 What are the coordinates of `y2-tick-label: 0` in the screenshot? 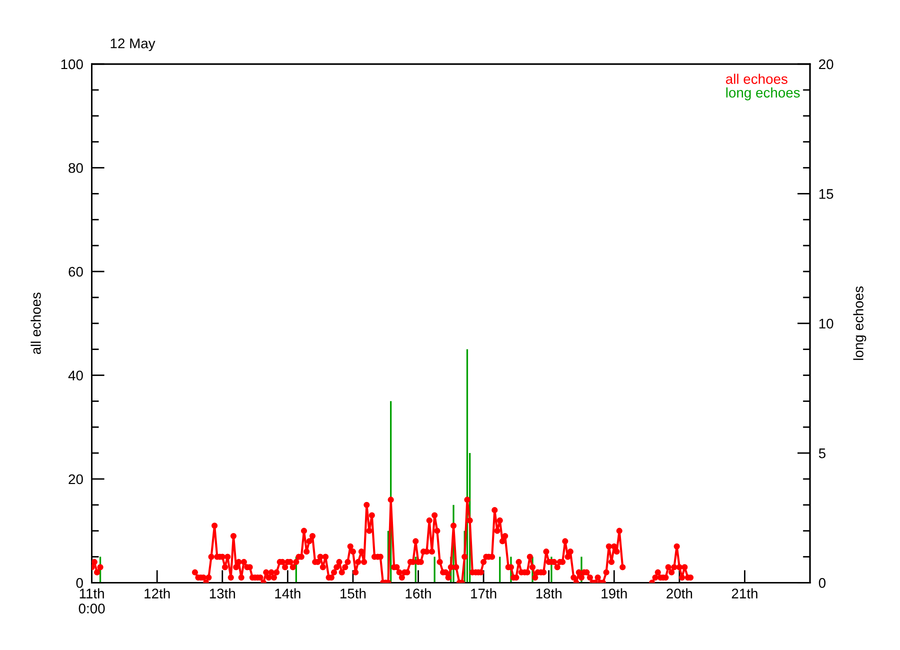 It's located at (822, 583).